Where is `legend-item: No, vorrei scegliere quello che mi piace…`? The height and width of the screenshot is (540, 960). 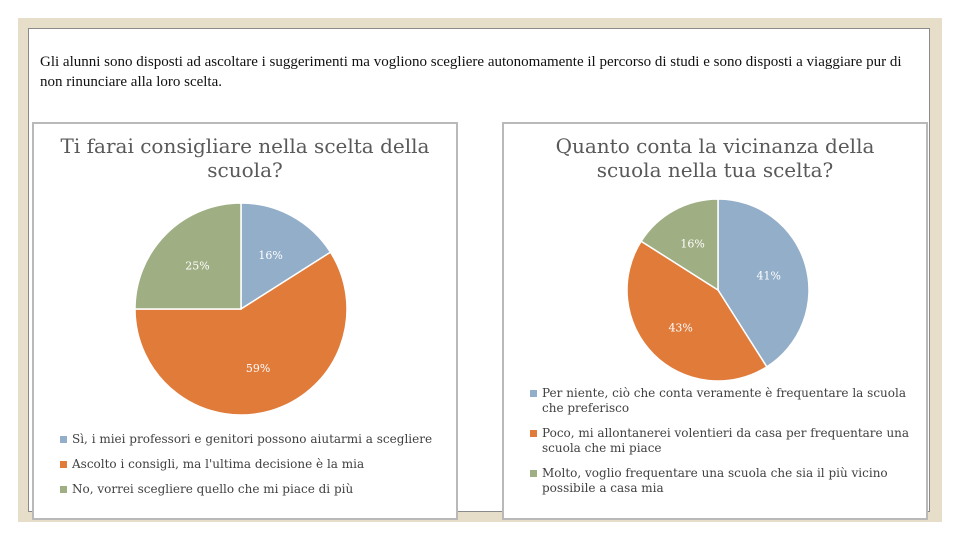 legend-item: No, vorrei scegliere quello che mi piace… is located at coordinates (251, 489).